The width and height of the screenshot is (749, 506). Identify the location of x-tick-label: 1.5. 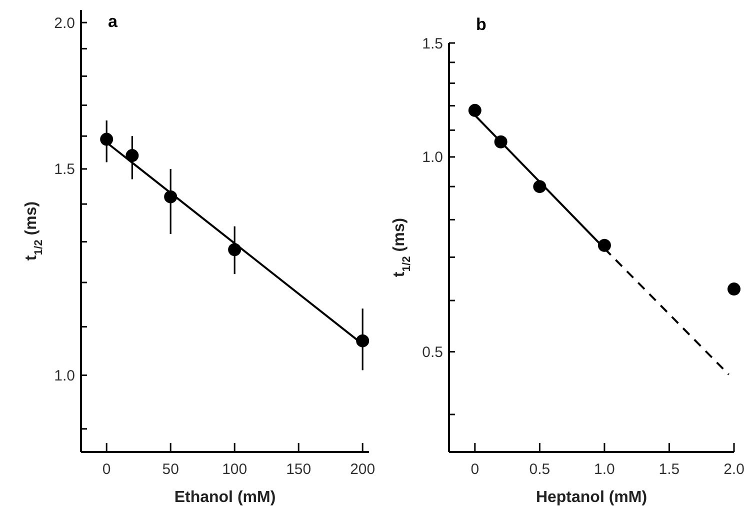
(669, 469).